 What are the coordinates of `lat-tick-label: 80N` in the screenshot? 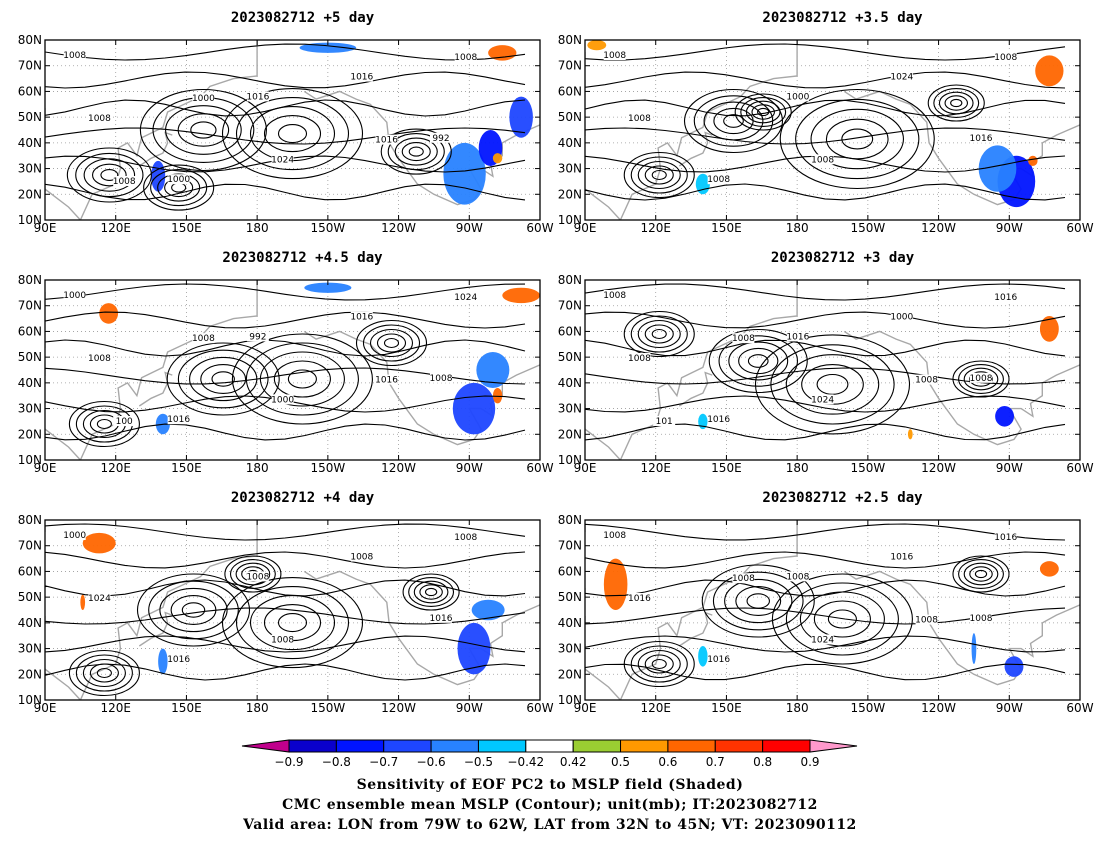 It's located at (570, 280).